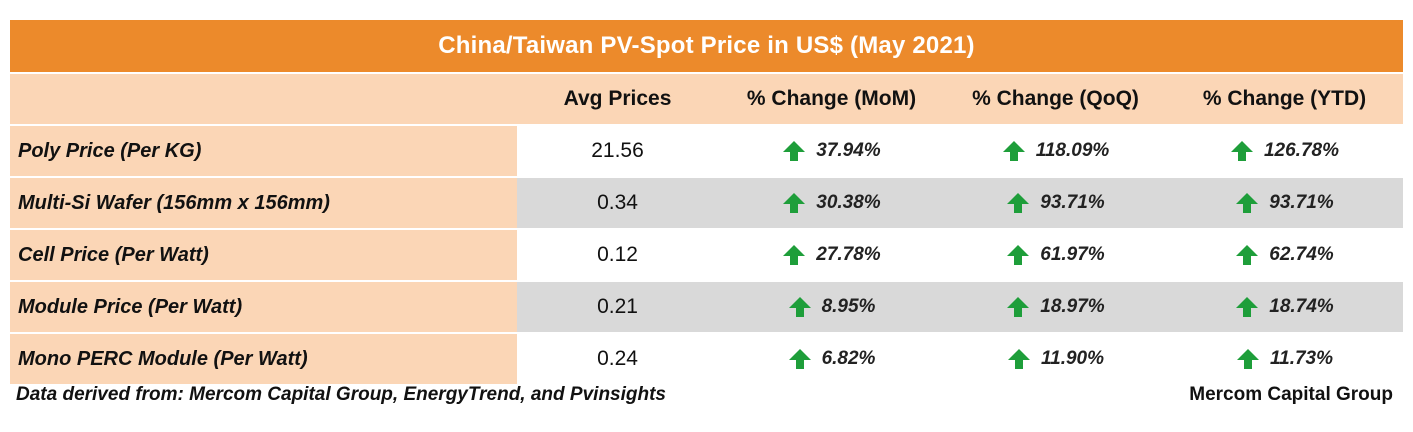 This screenshot has height=432, width=1413. I want to click on row-label: Cell Price (Per Watt), so click(263, 255).